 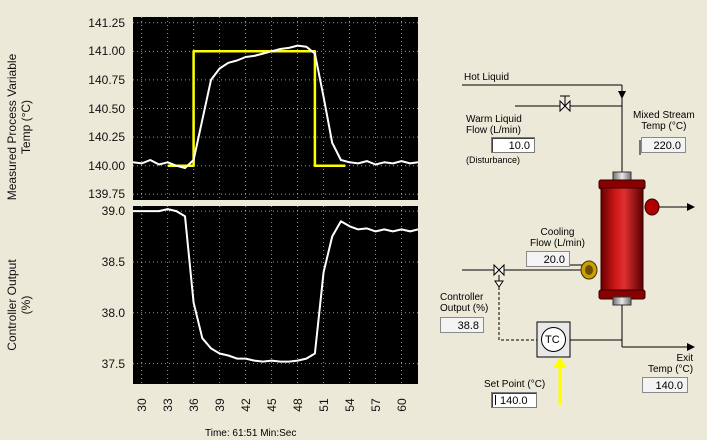 I want to click on top-ytick-label: 140.00, so click(x=106, y=165).